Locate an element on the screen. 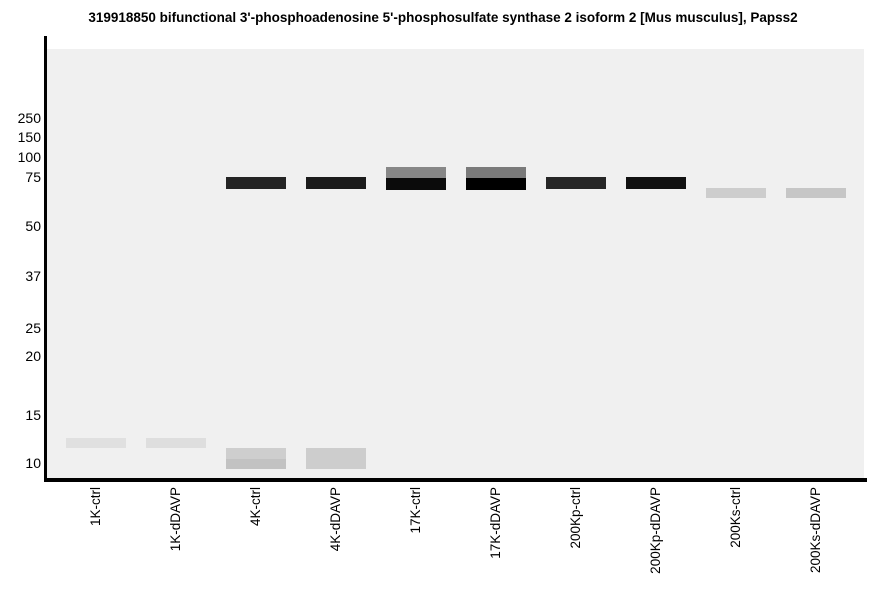 This screenshot has height=595, width=886. mw-marker-label: 25 is located at coordinates (33, 328).